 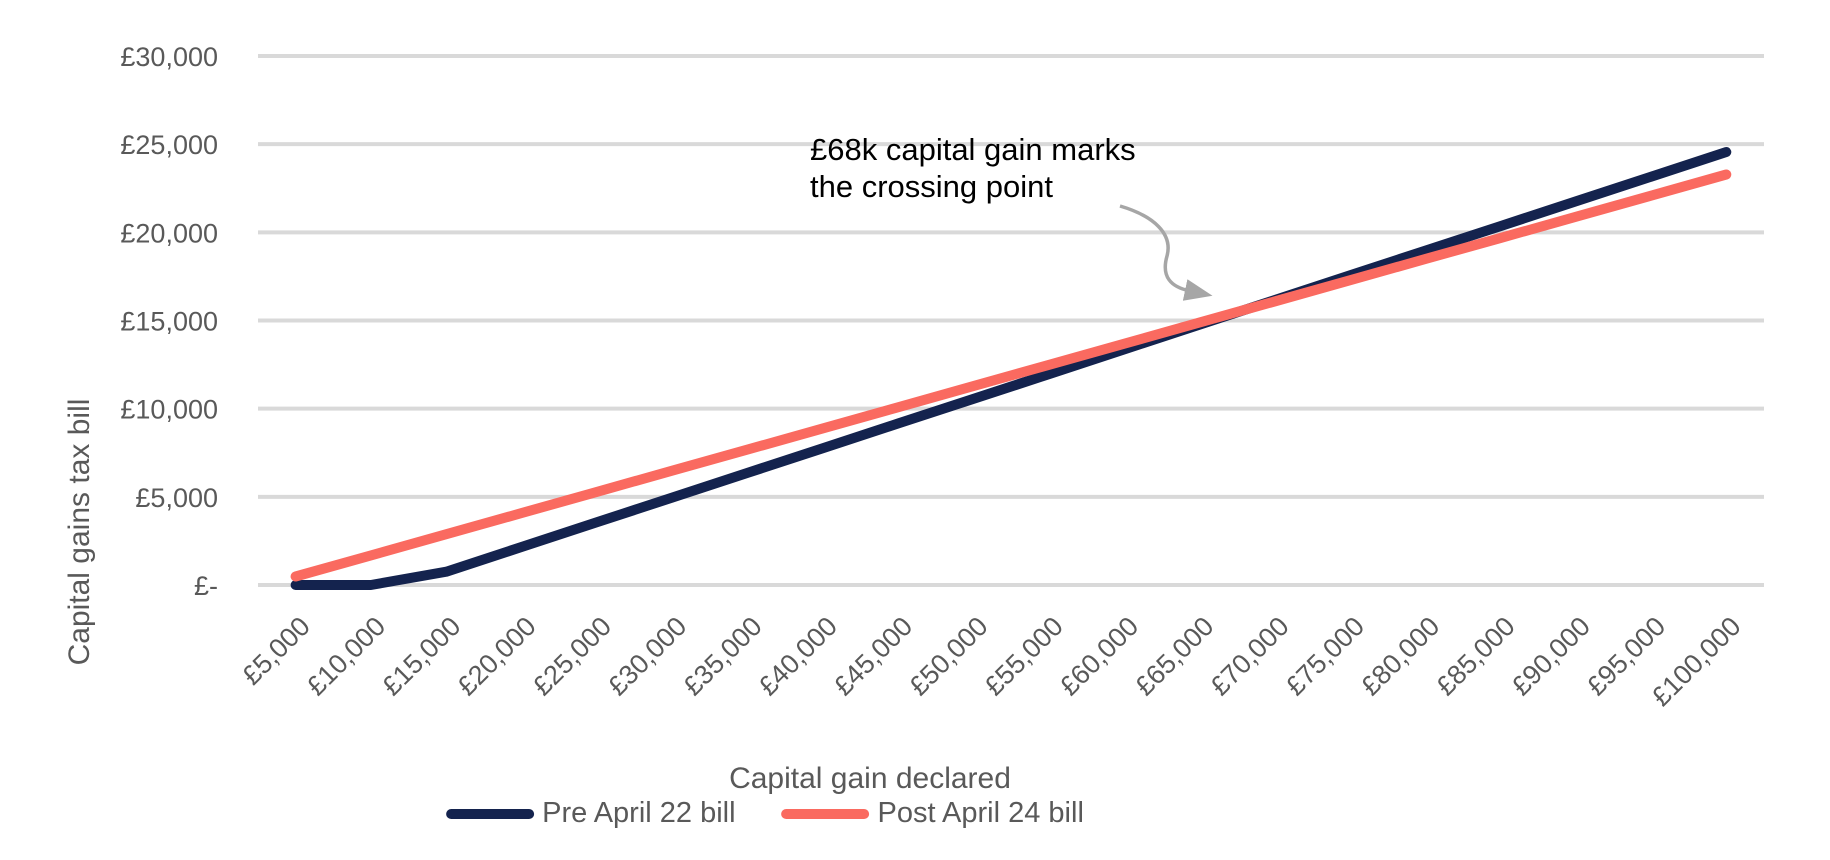 What do you see at coordinates (421, 656) in the screenshot?
I see `x-axis-tick-label: £15,000` at bounding box center [421, 656].